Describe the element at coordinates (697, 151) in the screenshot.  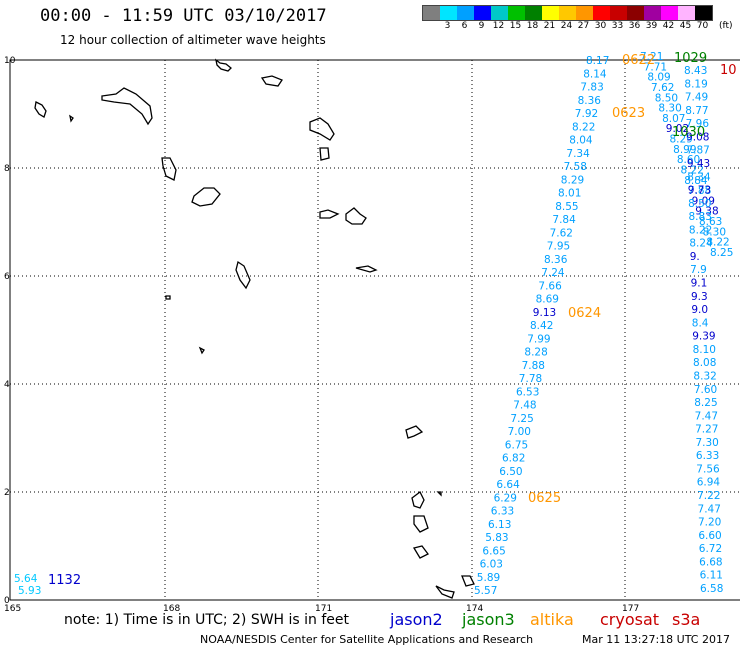
I see `wave-height-point: 7.87` at that location.